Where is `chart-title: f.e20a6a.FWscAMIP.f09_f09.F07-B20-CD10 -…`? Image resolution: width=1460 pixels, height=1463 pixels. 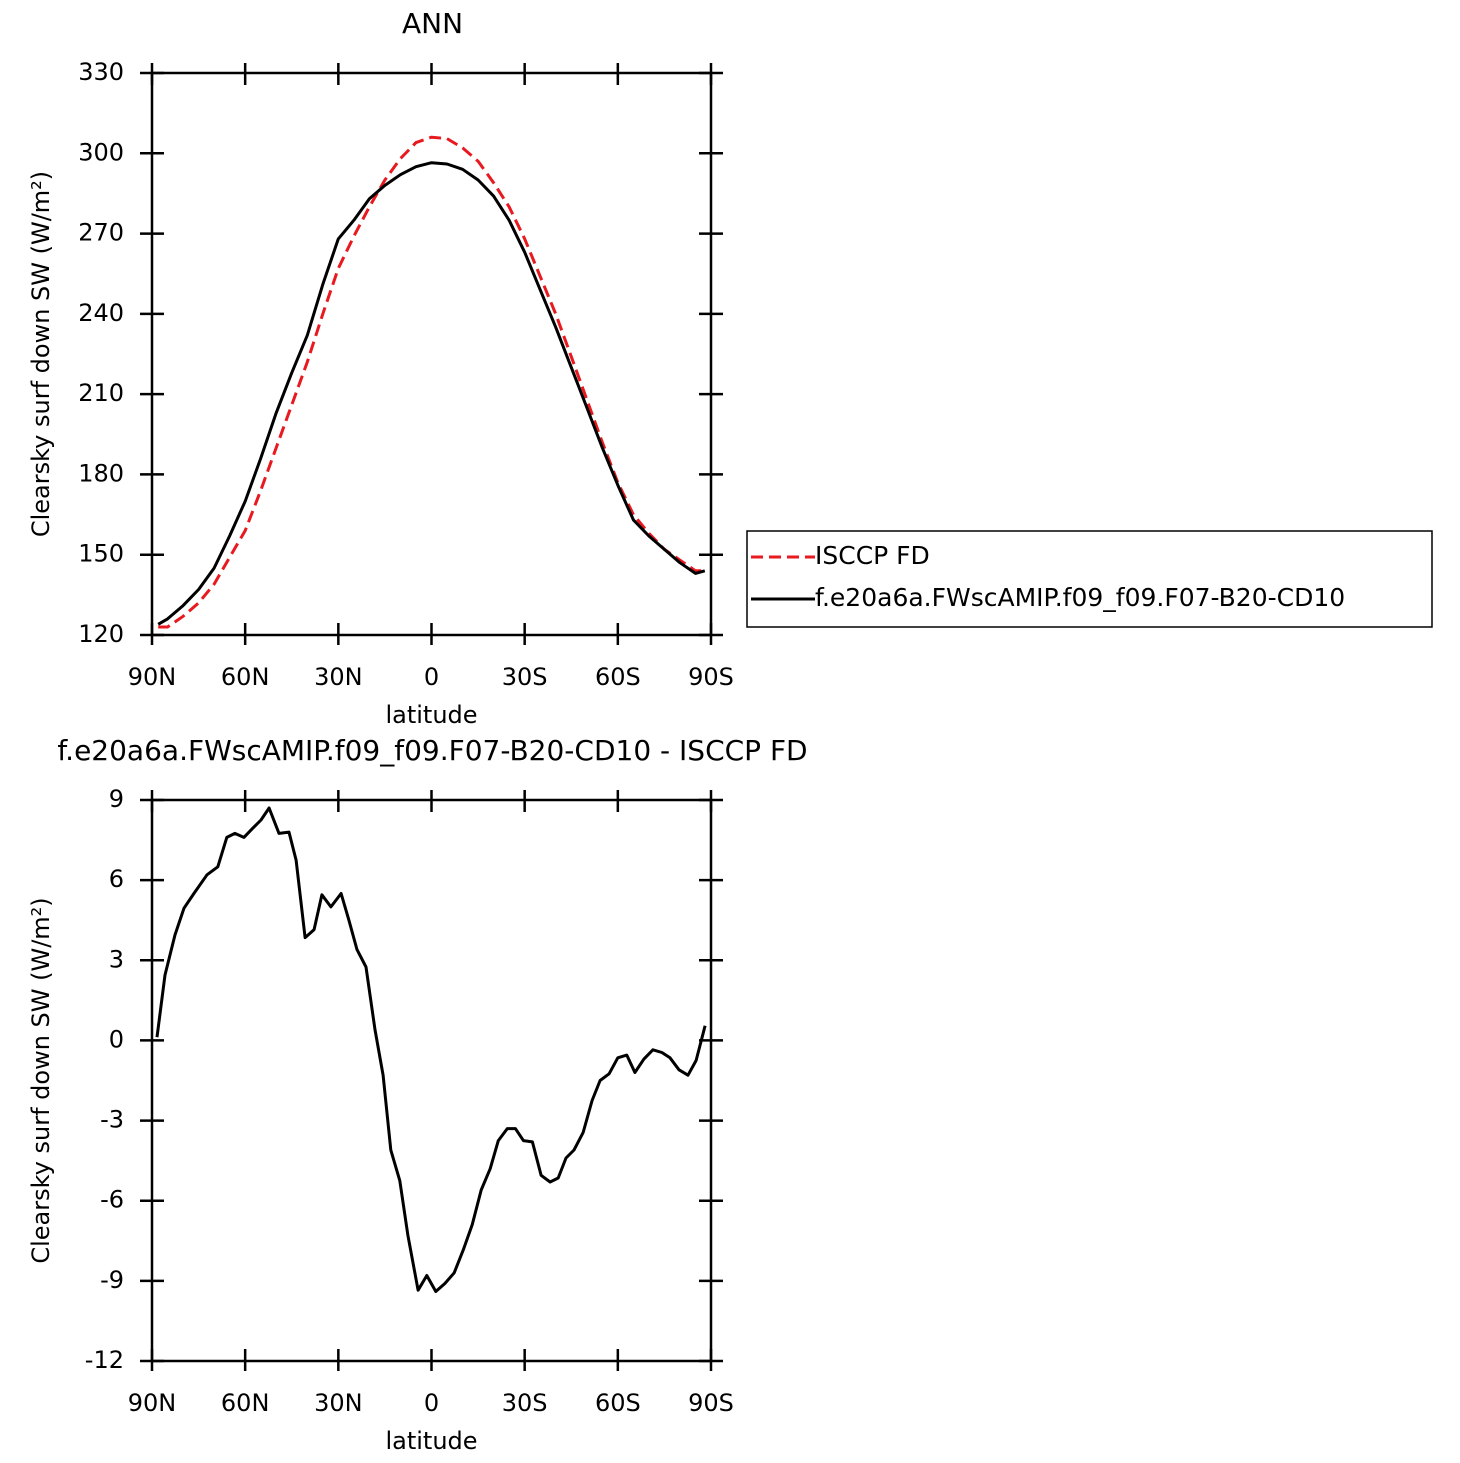 chart-title: f.e20a6a.FWscAMIP.f09_f09.F07-B20-CD10 -… is located at coordinates (432, 750).